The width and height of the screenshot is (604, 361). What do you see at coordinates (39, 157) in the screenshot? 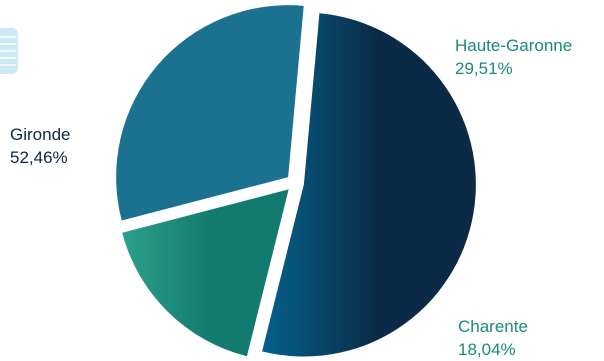
I see `slice-value: 52,46%` at bounding box center [39, 157].